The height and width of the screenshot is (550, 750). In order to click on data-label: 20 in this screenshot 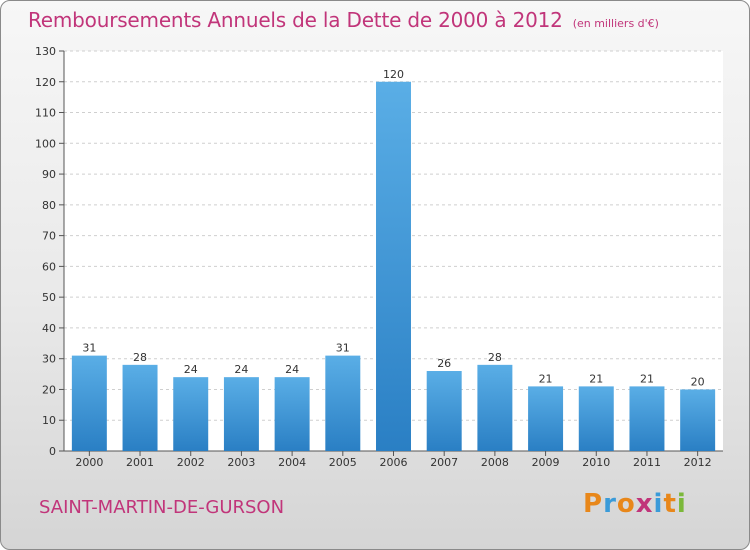, I will do `click(698, 381)`.